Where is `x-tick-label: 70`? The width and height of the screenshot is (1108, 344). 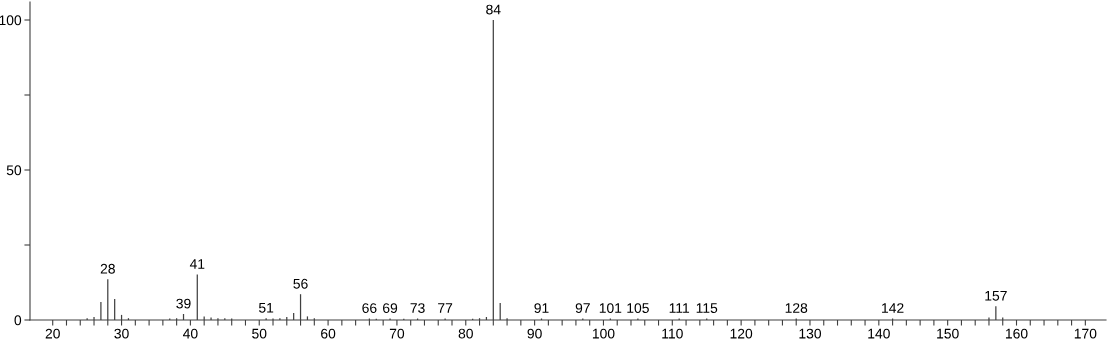
x-tick-label: 70 is located at coordinates (397, 333).